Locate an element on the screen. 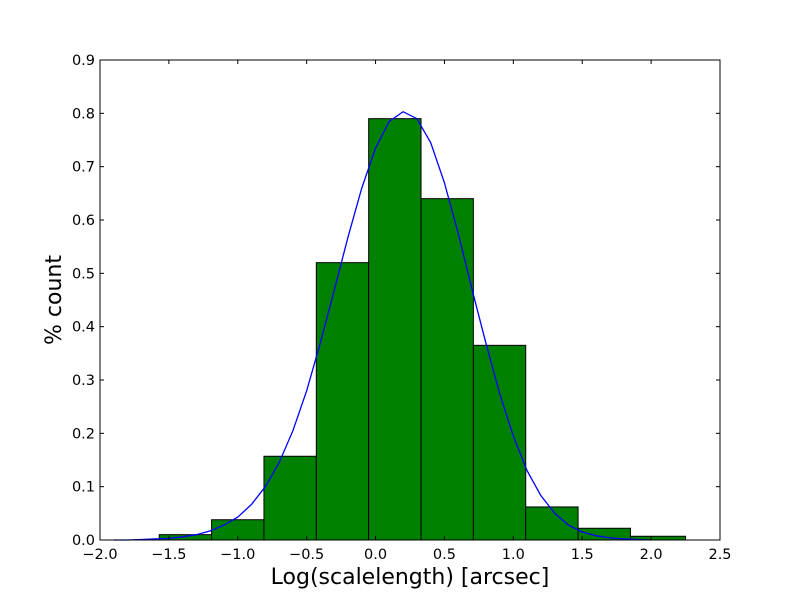 Image resolution: width=800 pixels, height=600 pixels. y-tick-label: 0.7 is located at coordinates (83, 168).